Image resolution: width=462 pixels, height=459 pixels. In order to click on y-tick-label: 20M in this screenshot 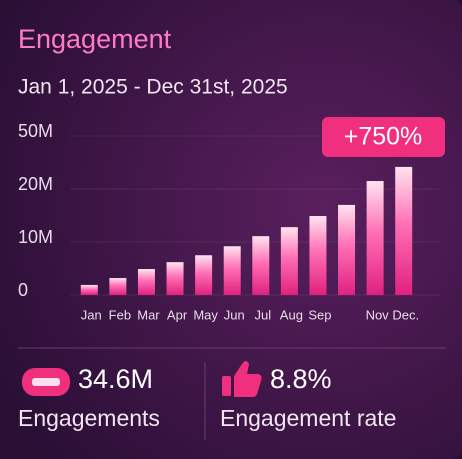, I will do `click(35, 184)`.